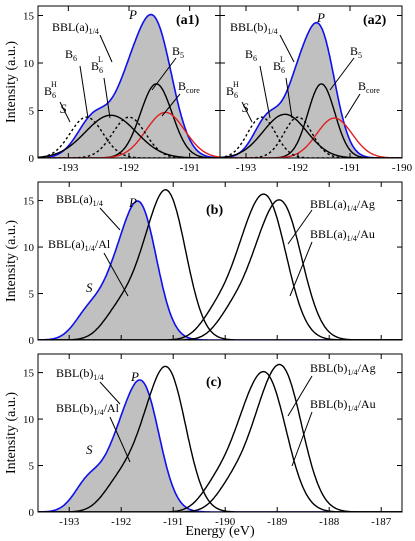 Image resolution: width=415 pixels, height=541 pixels. What do you see at coordinates (298, 168) in the screenshot?
I see `x-tick-label-a2-1: -192` at bounding box center [298, 168].